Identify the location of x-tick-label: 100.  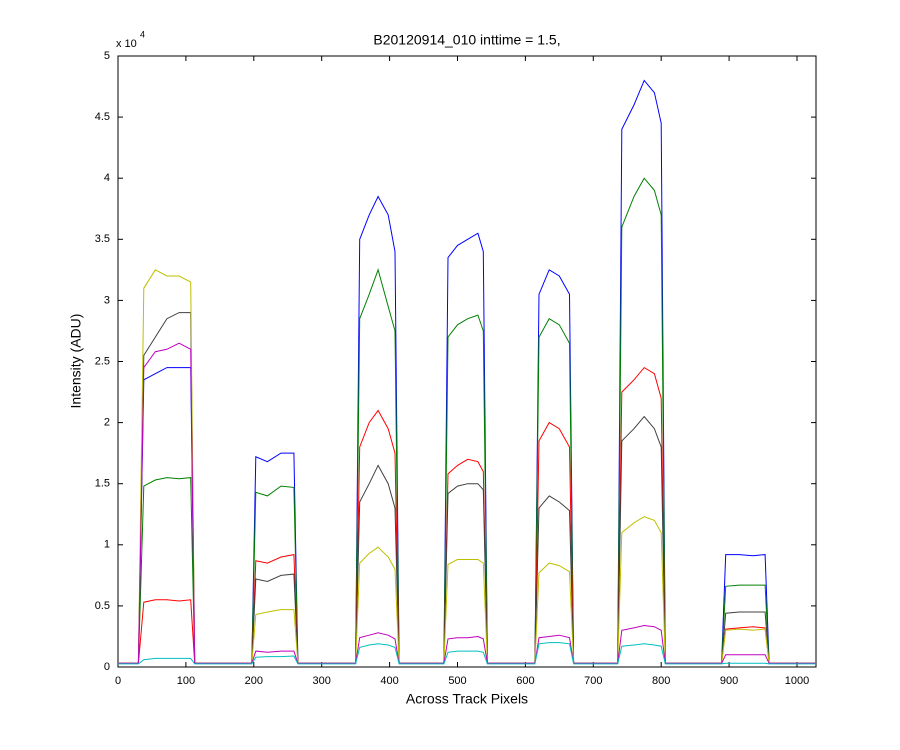
(186, 681).